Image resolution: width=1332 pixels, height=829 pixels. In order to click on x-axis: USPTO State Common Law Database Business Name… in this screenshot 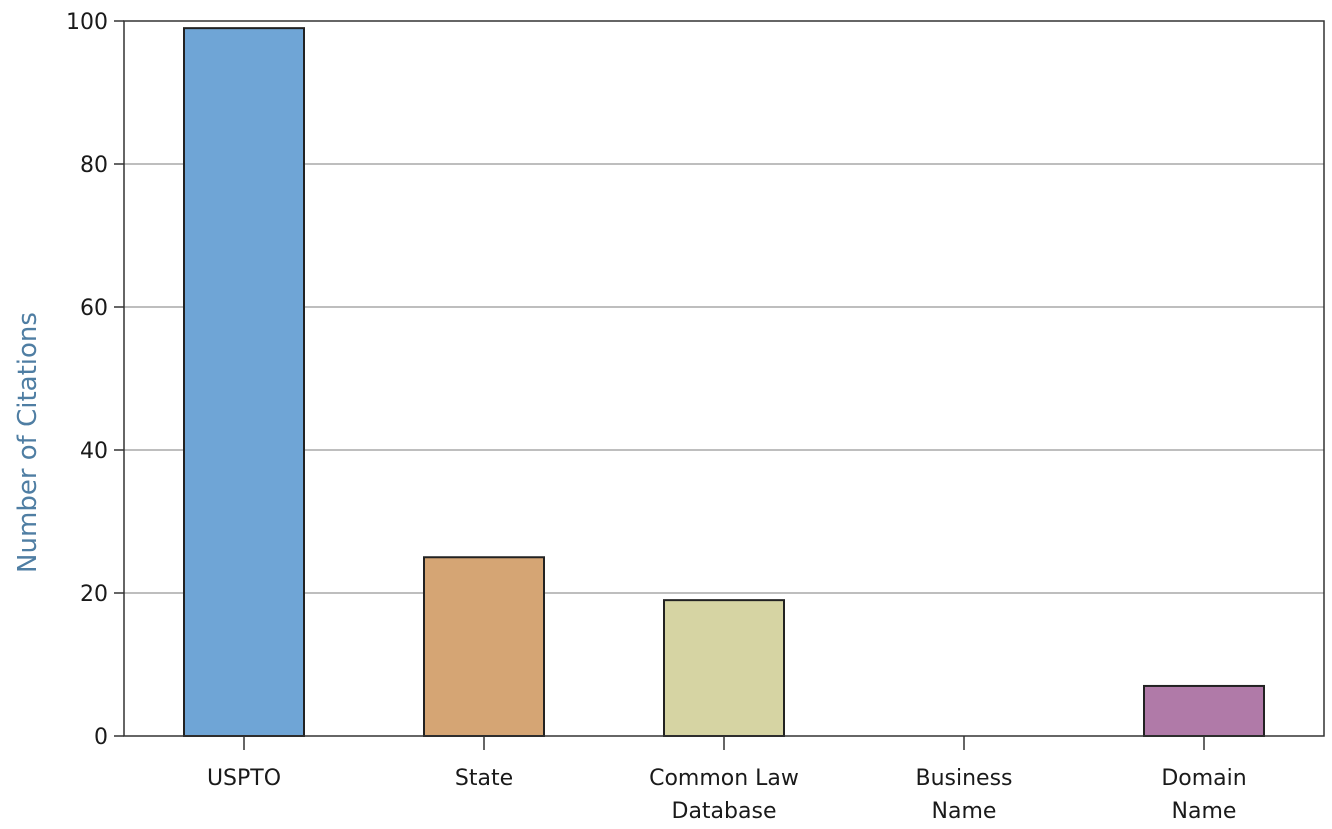, I will do `click(727, 780)`.